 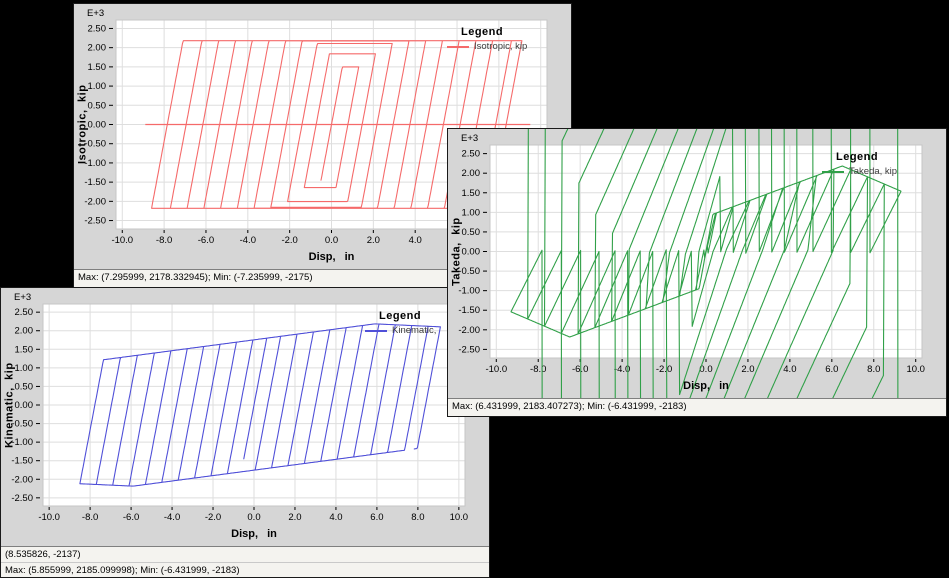 I want to click on legend-item: Isotropic, kip, so click(x=490, y=46).